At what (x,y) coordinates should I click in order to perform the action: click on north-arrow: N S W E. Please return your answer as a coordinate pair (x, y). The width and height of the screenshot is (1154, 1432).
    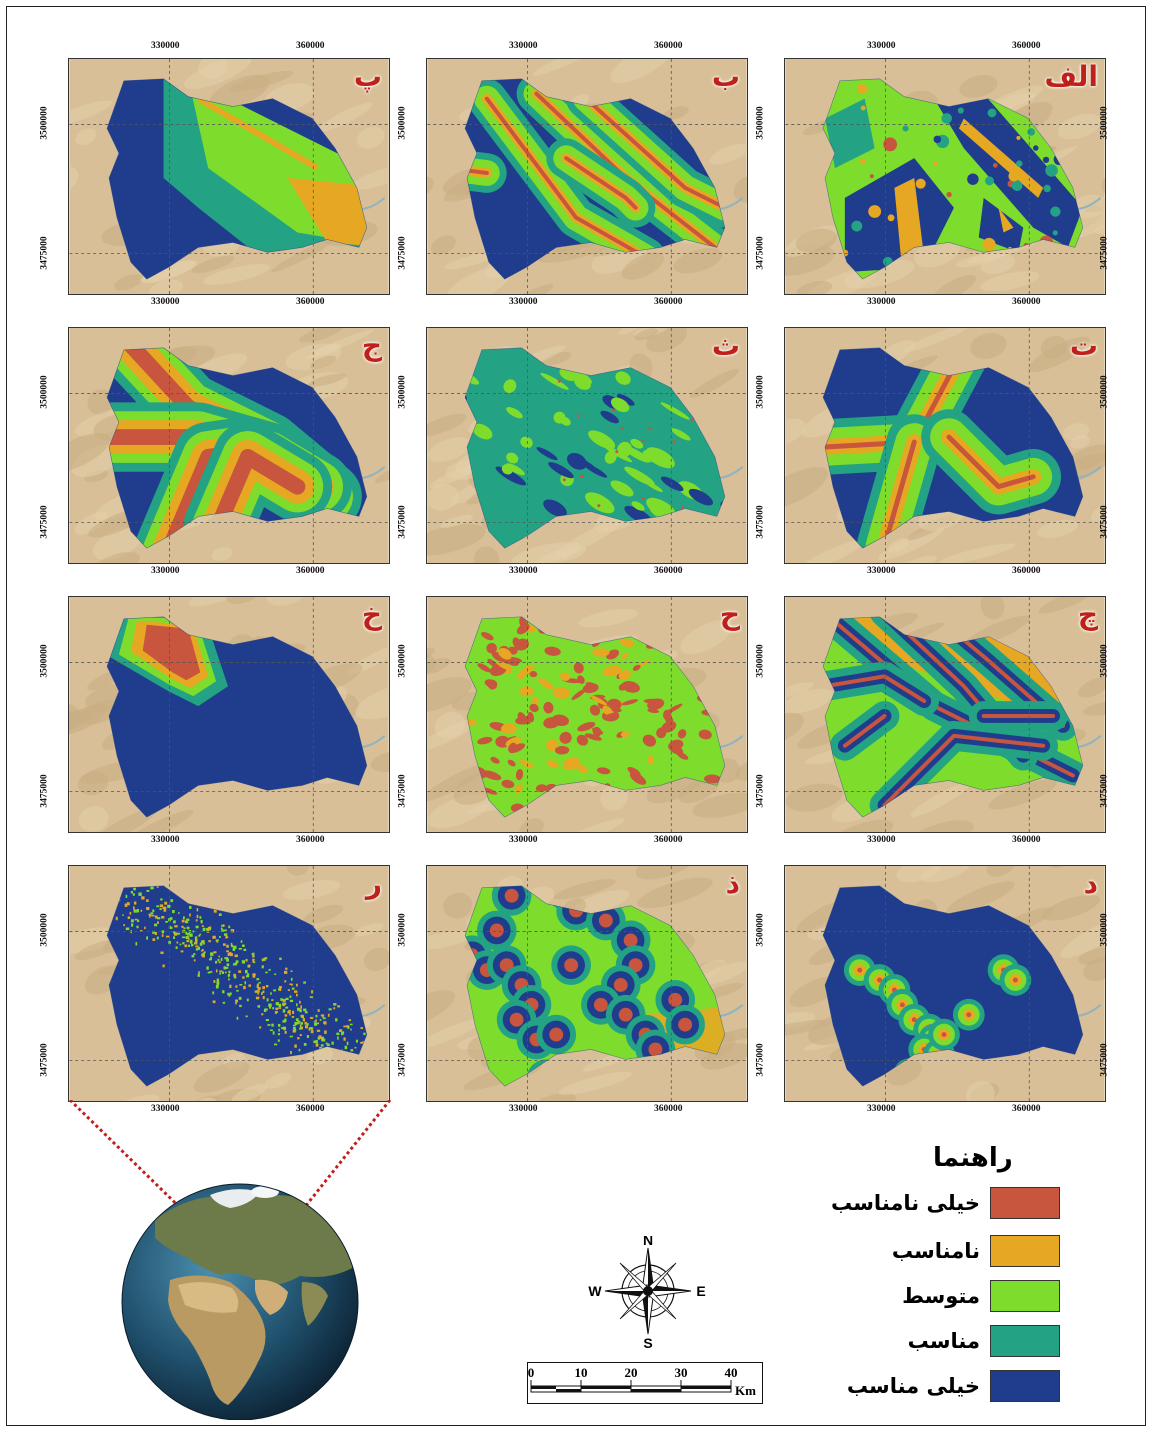
    Looking at the image, I should click on (646, 1293).